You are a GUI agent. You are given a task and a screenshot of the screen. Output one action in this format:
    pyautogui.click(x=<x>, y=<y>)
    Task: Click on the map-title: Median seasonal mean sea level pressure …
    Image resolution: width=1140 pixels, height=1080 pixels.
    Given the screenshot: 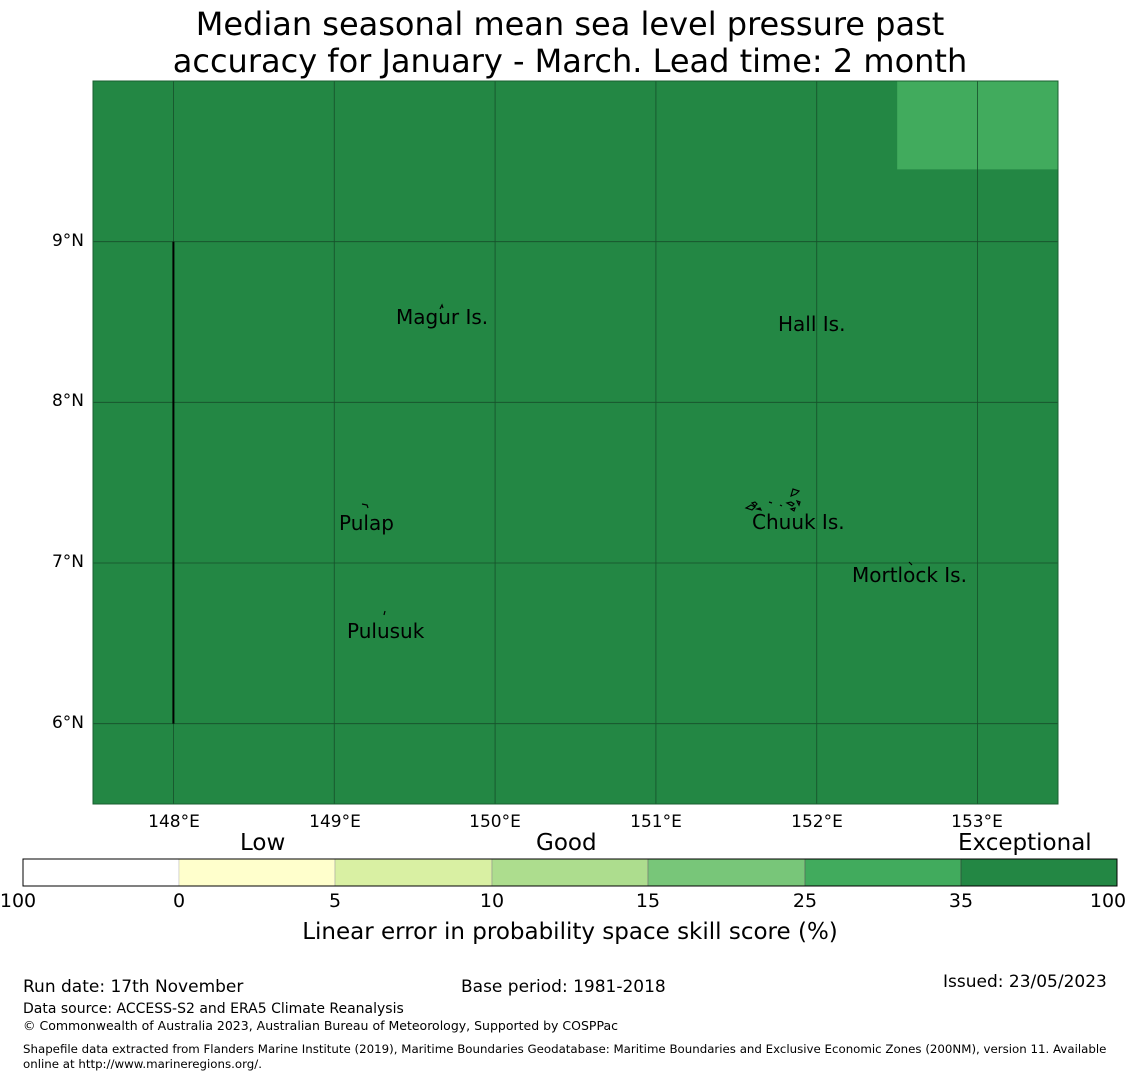 What is the action you would take?
    pyautogui.click(x=570, y=43)
    